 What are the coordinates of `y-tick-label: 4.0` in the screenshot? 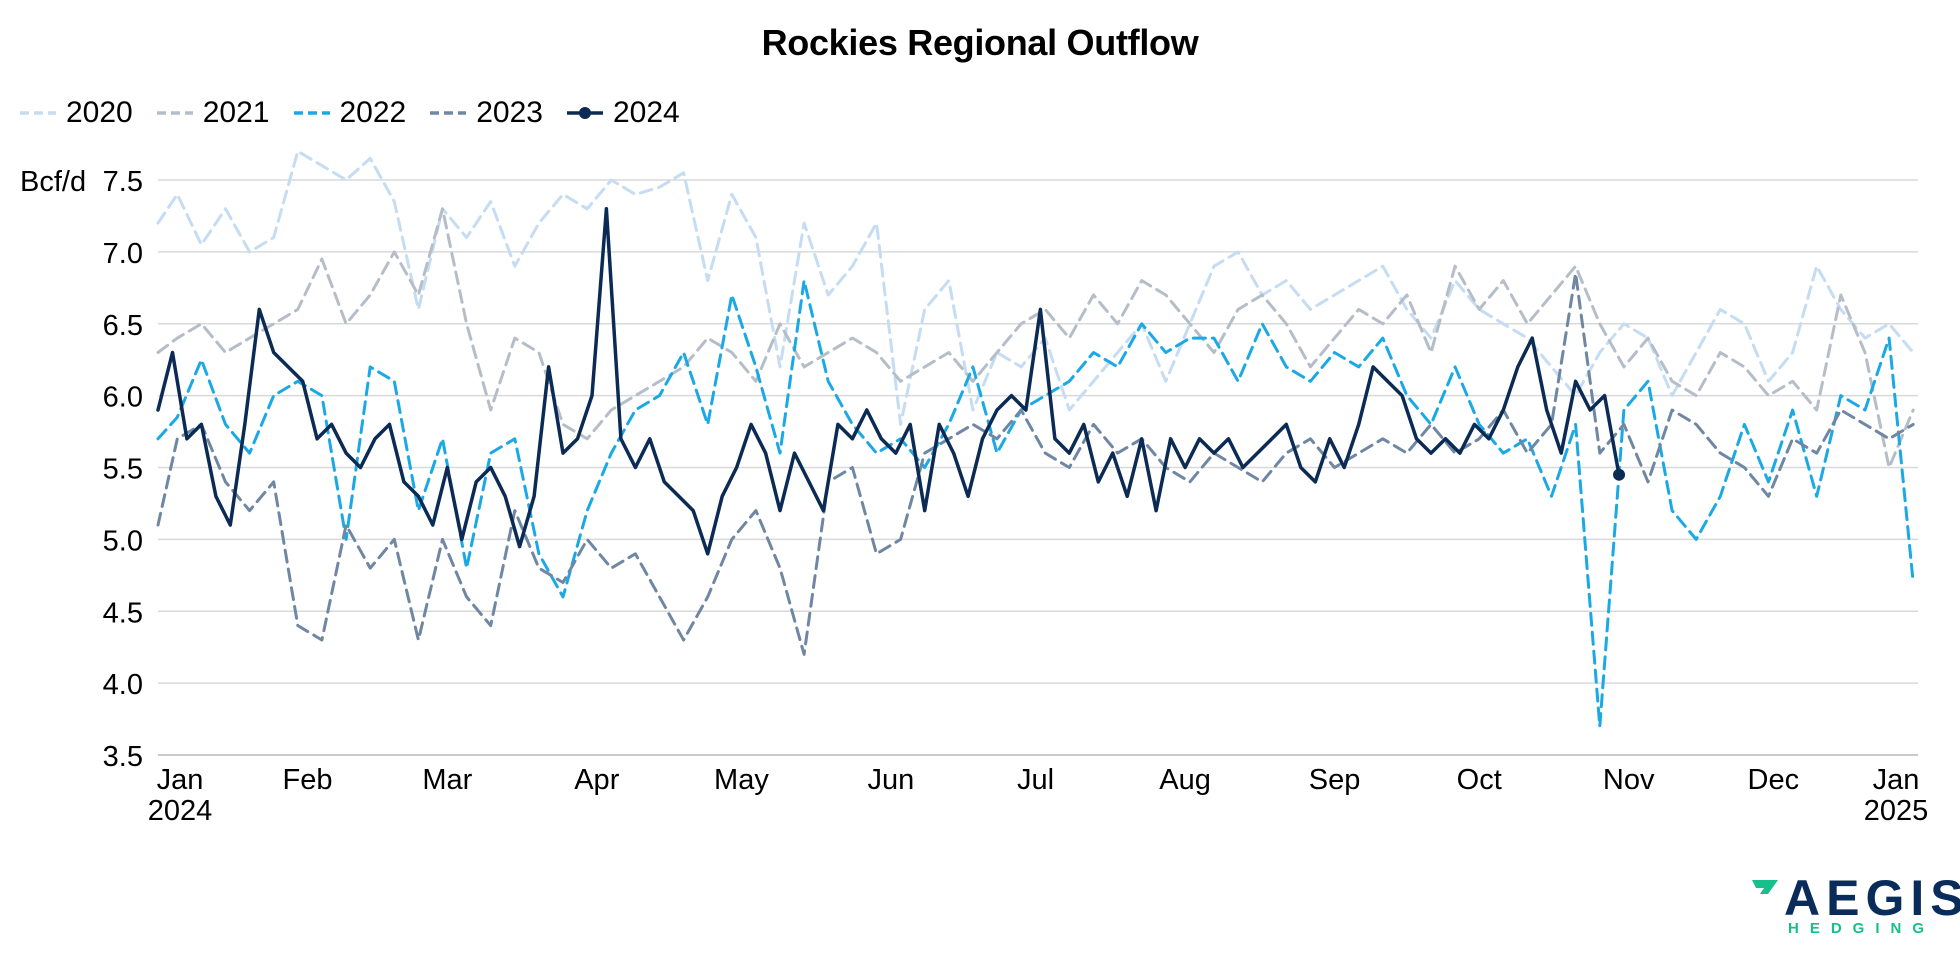 It's located at (123, 685).